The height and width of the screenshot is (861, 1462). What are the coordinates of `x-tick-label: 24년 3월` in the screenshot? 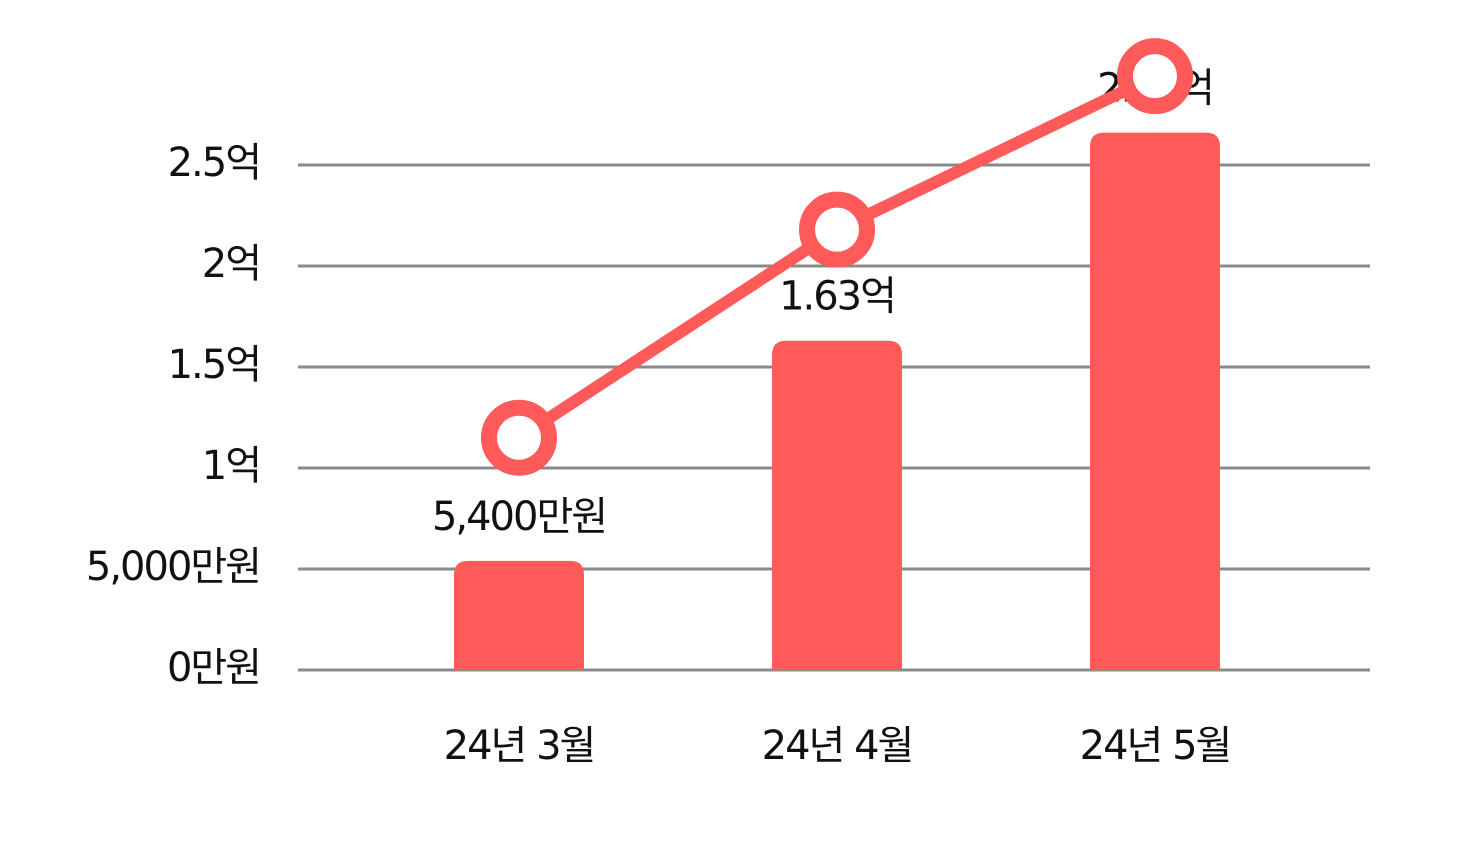 It's located at (519, 746).